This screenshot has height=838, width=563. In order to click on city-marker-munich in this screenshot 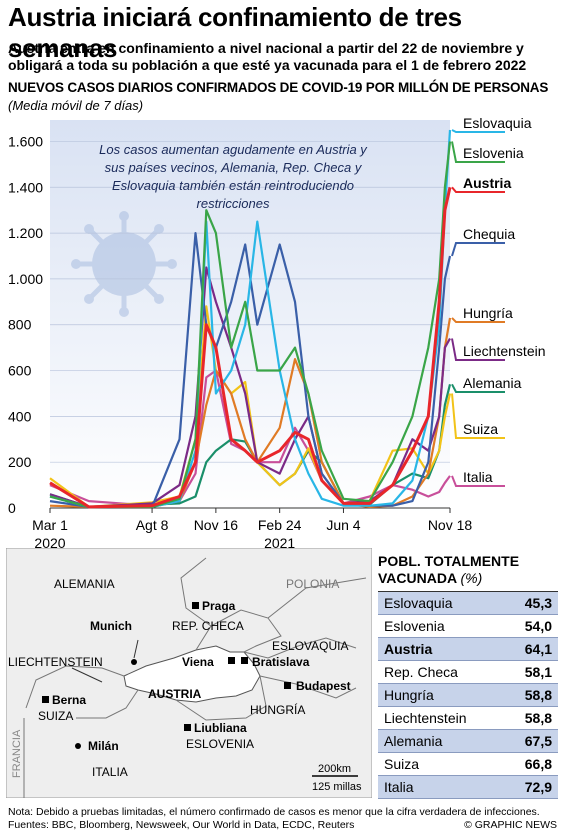, I will do `click(134, 662)`.